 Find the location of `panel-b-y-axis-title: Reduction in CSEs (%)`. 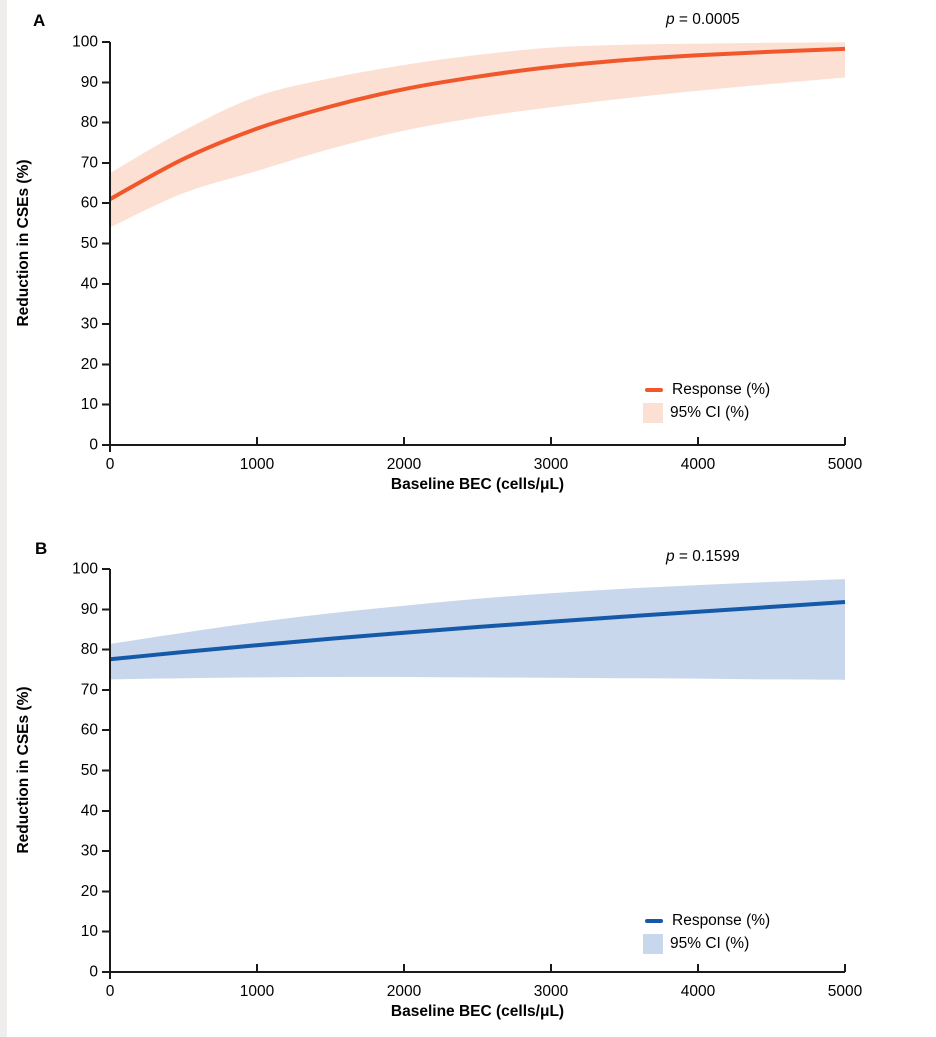

panel-b-y-axis-title: Reduction in CSEs (%) is located at coordinates (23, 770).